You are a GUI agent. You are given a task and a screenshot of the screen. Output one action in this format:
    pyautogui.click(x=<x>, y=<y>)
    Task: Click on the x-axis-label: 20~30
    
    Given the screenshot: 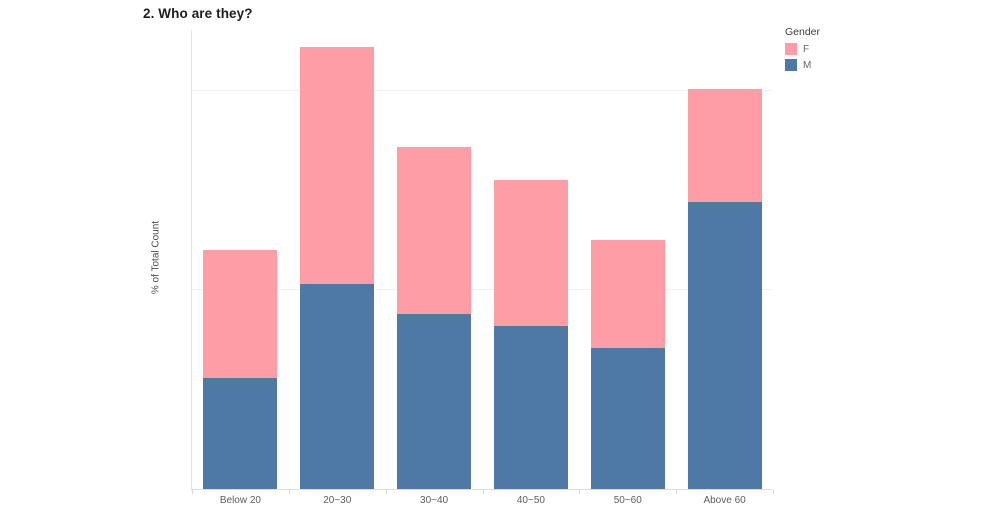 What is the action you would take?
    pyautogui.click(x=337, y=500)
    